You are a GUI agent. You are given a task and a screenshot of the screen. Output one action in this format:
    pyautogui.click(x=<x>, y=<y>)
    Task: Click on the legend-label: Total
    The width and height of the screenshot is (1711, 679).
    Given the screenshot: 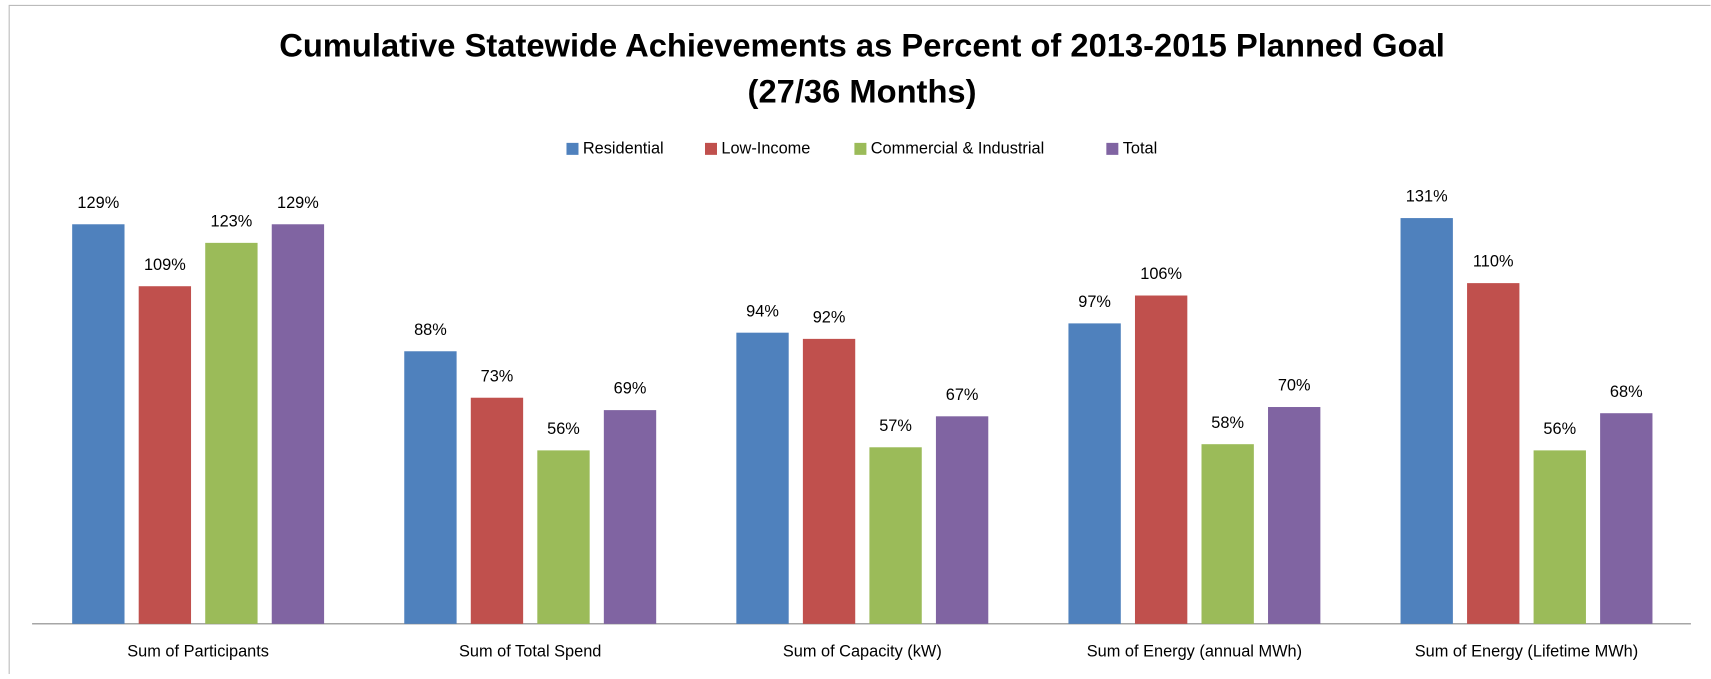 What is the action you would take?
    pyautogui.click(x=1140, y=149)
    